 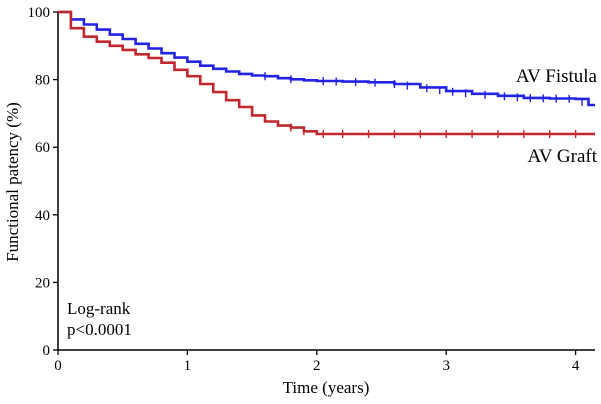 What do you see at coordinates (58, 366) in the screenshot?
I see `x-tick-label: 0` at bounding box center [58, 366].